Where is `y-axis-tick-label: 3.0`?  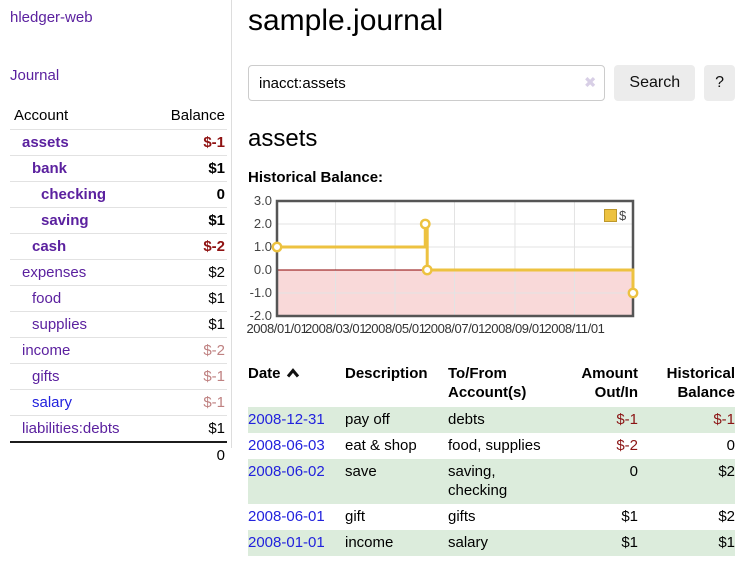
y-axis-tick-label: 3.0 is located at coordinates (262, 200).